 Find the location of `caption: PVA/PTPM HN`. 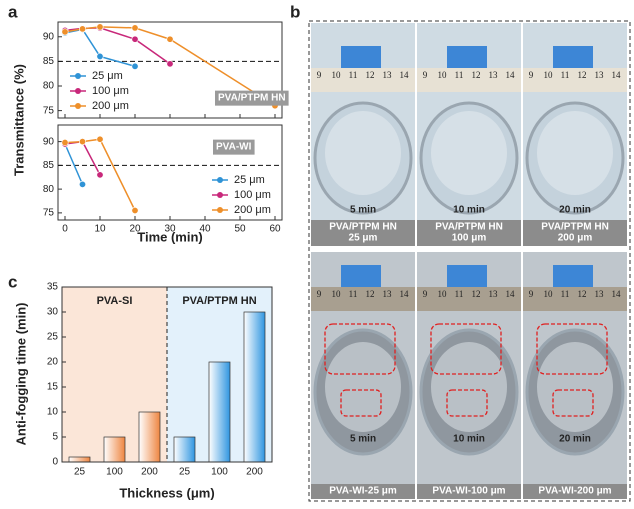

caption: PVA/PTPM HN is located at coordinates (363, 227).